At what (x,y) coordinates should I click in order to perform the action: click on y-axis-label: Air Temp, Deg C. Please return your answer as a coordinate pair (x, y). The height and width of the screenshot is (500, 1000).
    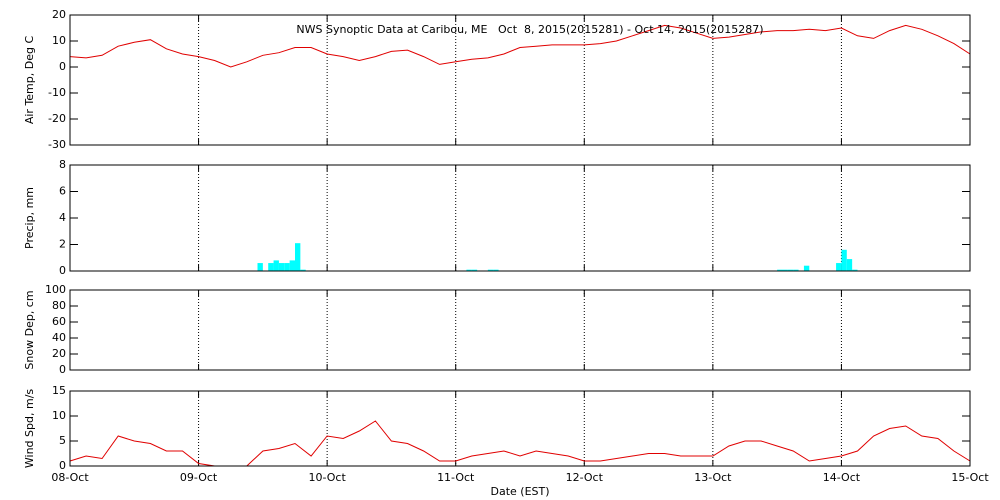
    Looking at the image, I should click on (29, 80).